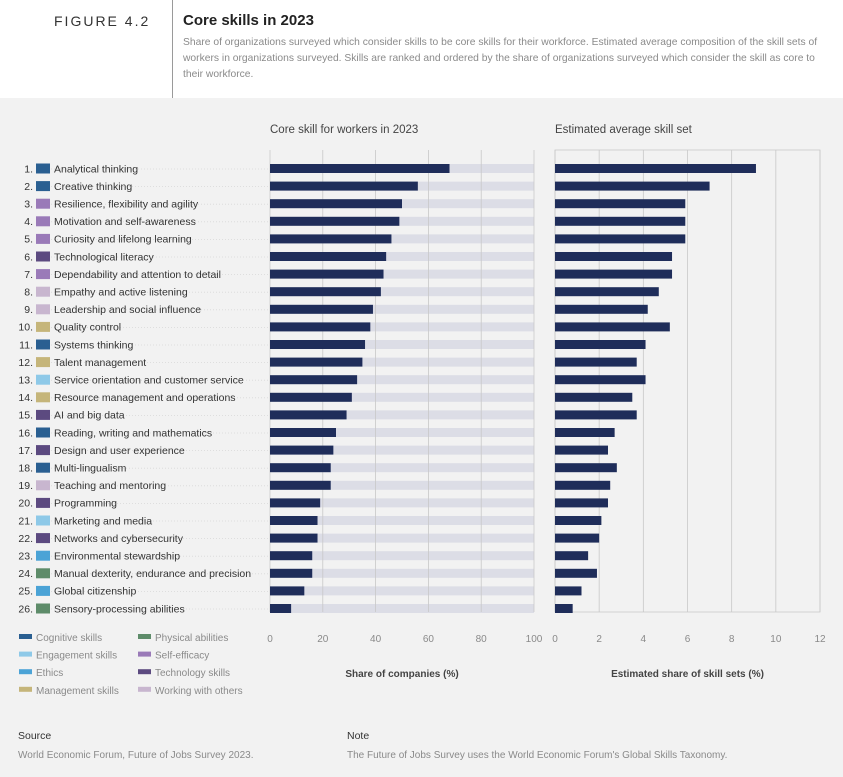 The image size is (843, 777). Describe the element at coordinates (401, 674) in the screenshot. I see `left-axis-label: Share of companies (%)` at that location.